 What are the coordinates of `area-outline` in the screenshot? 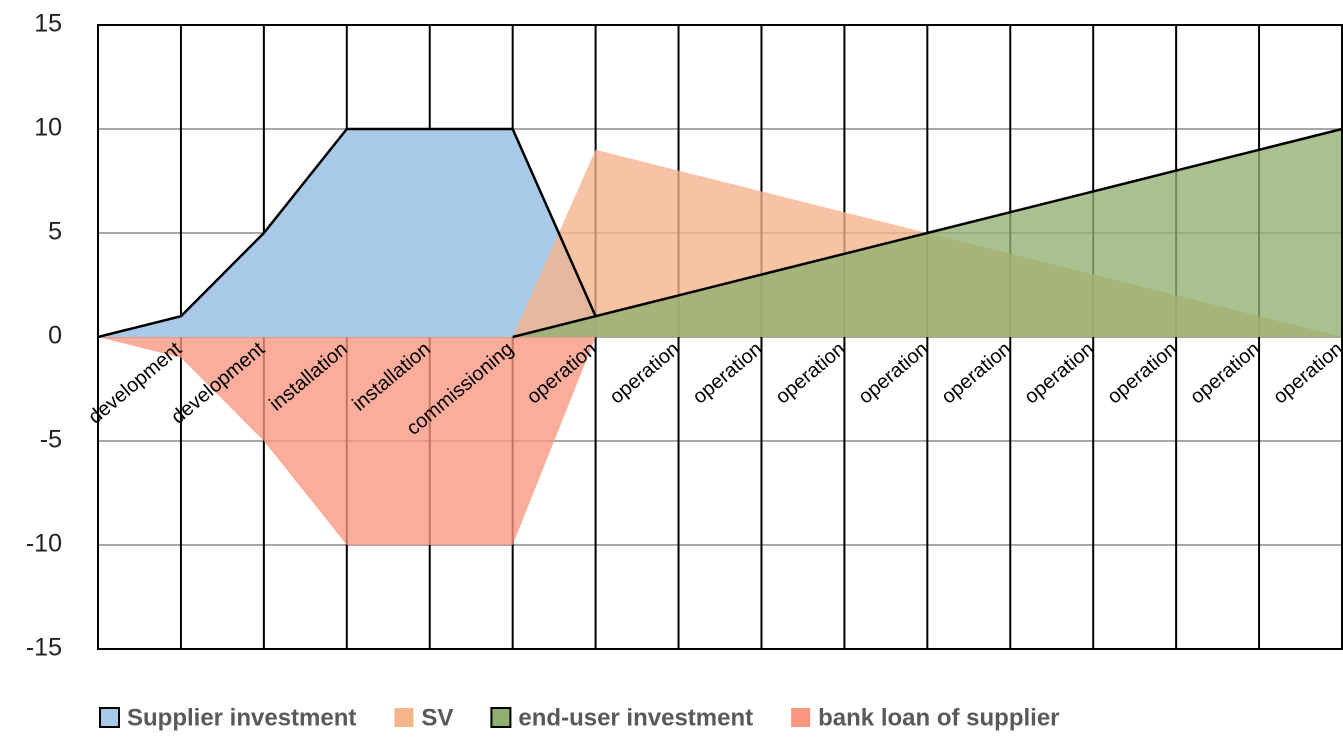 It's located at (347, 233).